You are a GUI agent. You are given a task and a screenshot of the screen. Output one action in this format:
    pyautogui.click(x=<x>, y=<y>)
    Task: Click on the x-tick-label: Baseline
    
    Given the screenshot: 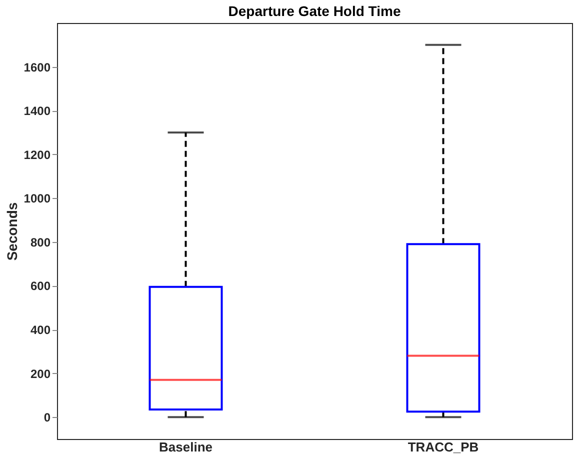 What is the action you would take?
    pyautogui.click(x=185, y=447)
    